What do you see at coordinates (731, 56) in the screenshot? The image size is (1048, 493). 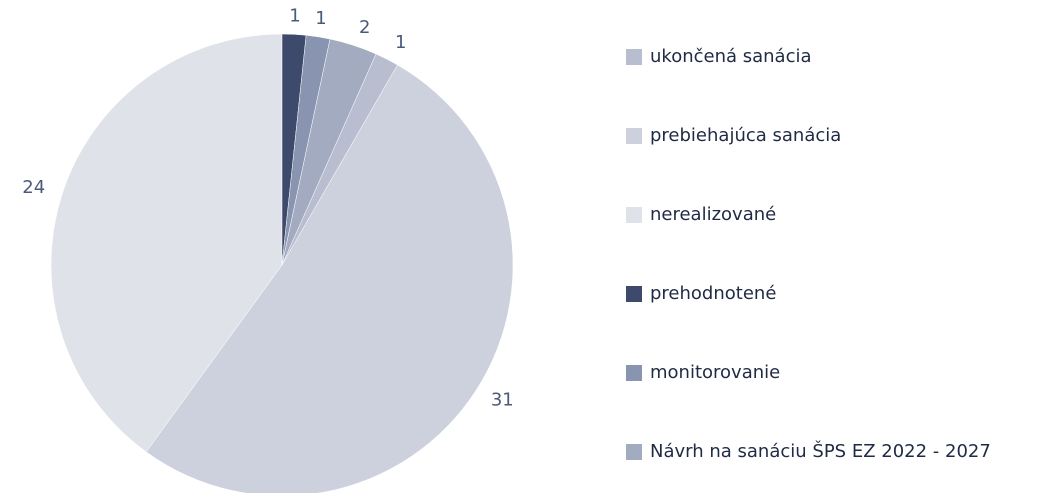 I see `legend-label: ukončená sanácia` at bounding box center [731, 56].